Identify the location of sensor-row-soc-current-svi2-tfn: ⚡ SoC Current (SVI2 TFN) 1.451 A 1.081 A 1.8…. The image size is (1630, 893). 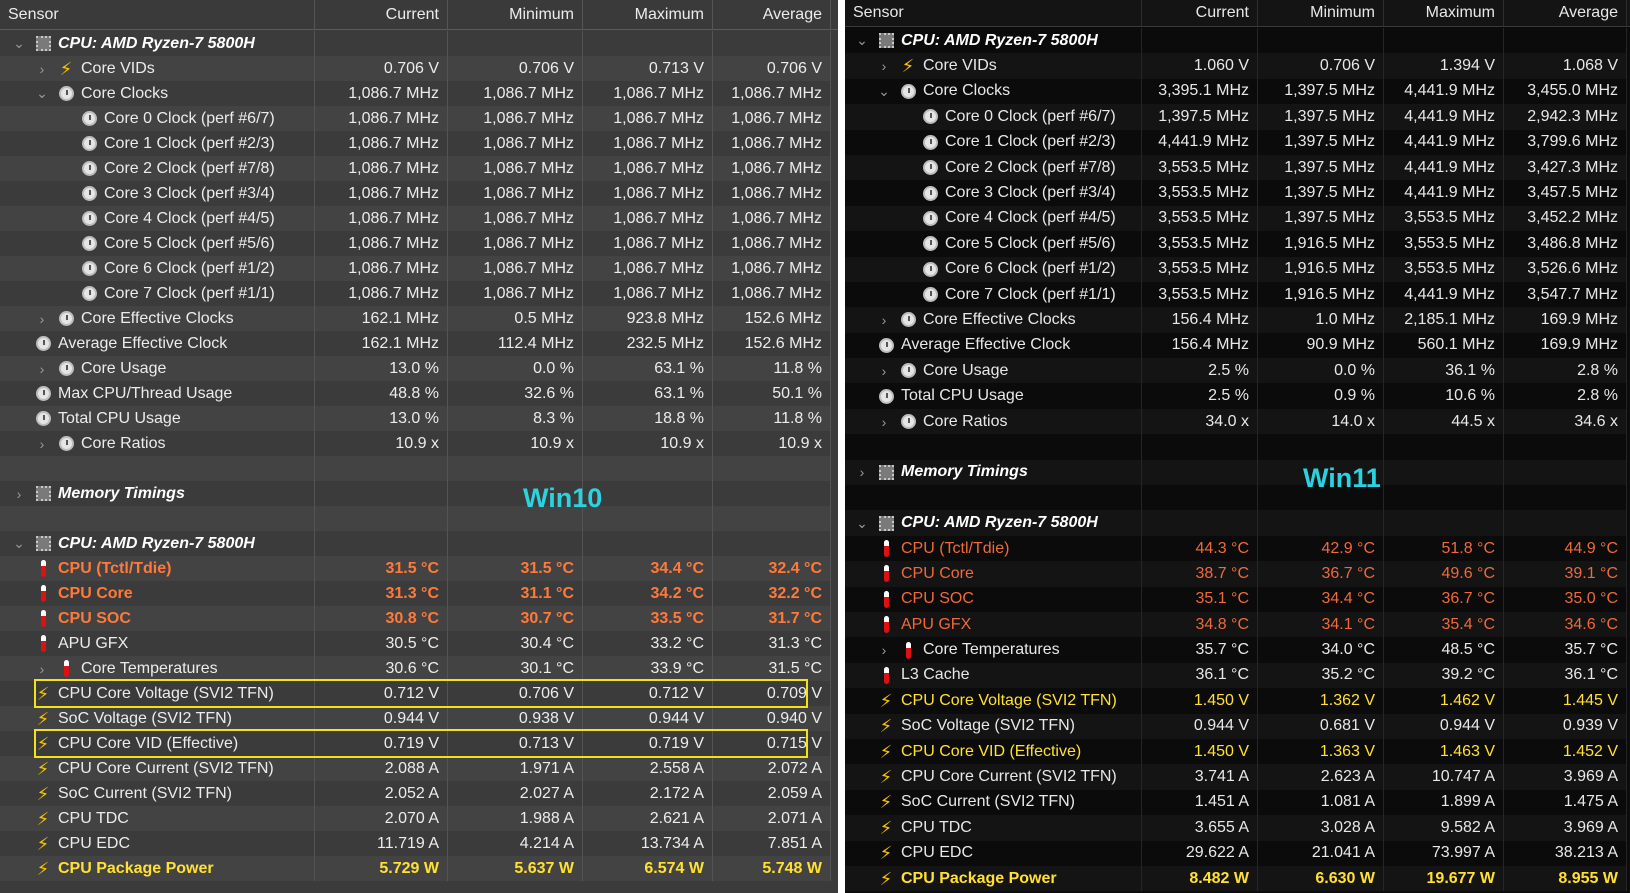
(1237, 802).